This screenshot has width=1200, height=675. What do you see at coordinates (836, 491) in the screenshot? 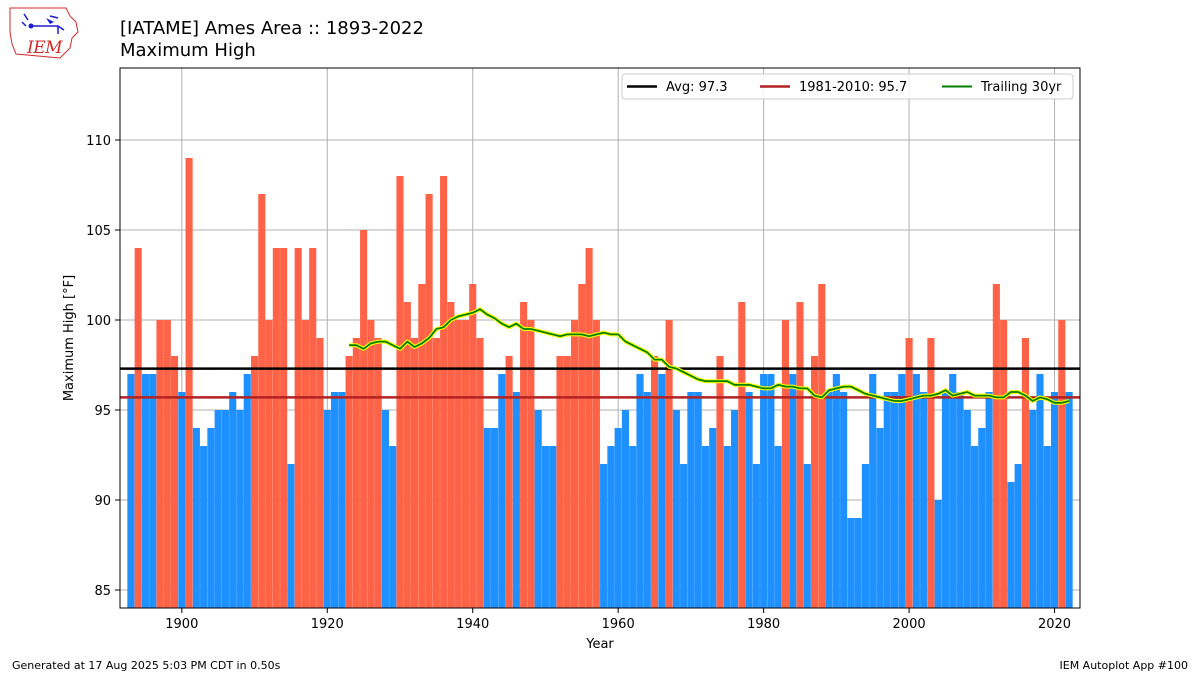
I see `bar-1990` at bounding box center [836, 491].